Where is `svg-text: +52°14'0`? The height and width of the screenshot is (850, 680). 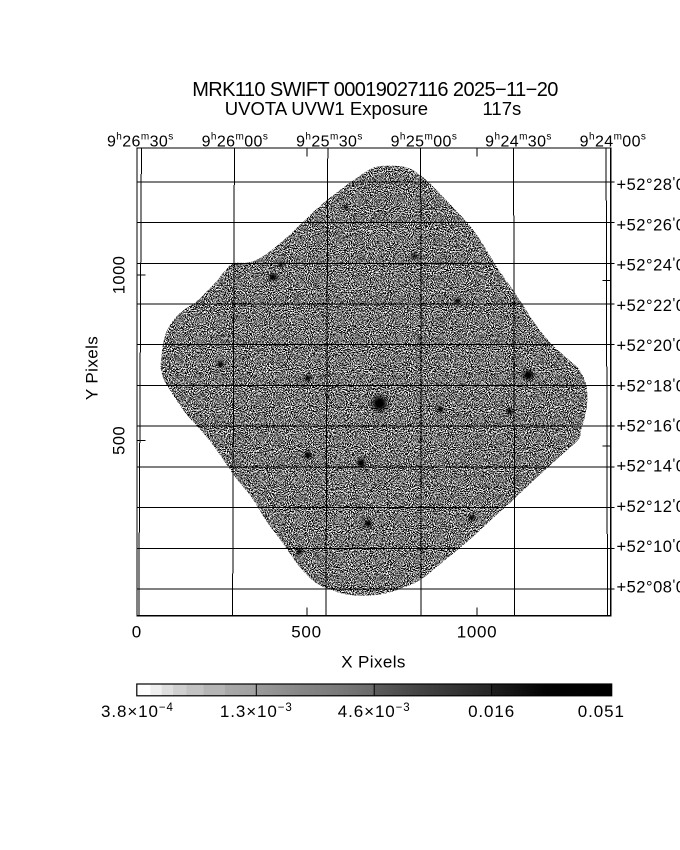
svg-text: +52°14'0 is located at coordinates (648, 466).